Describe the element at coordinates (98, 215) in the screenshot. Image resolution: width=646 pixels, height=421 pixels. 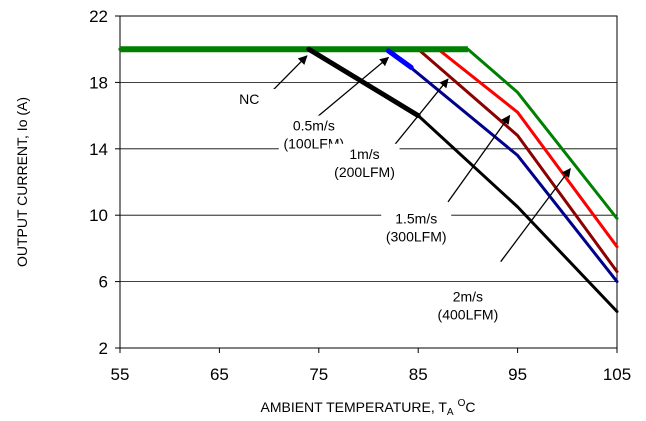
I see `y-tick-label: 10` at that location.